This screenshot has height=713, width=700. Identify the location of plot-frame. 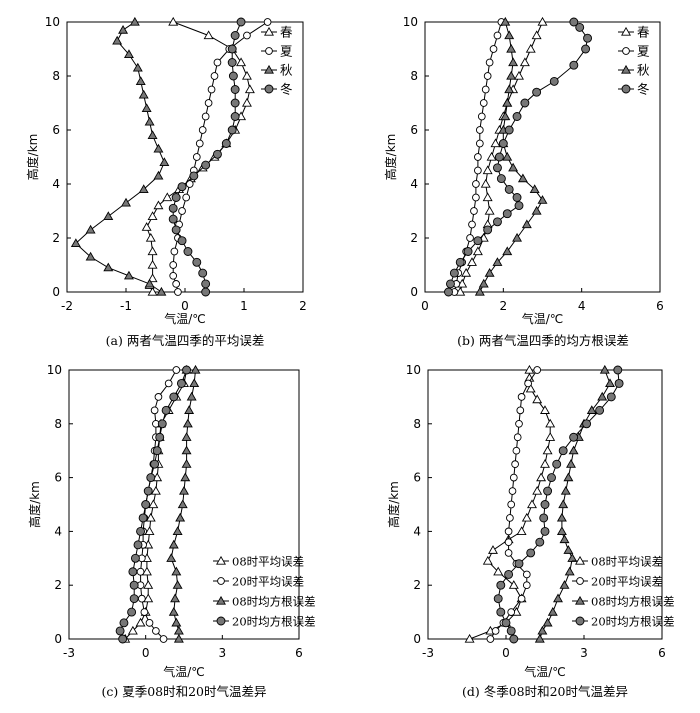
(542, 157).